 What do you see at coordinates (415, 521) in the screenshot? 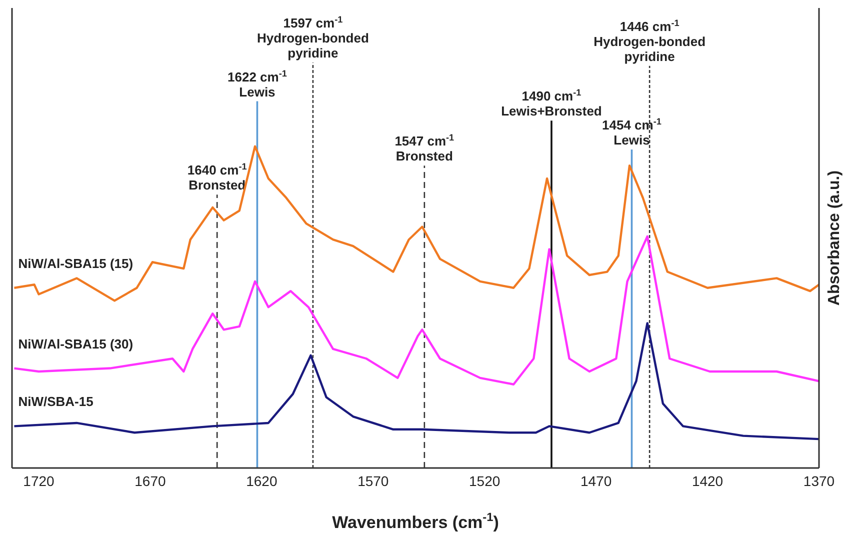
I see `x-axis-title: Wavenumbers (cm$^{-1}$)` at bounding box center [415, 521].